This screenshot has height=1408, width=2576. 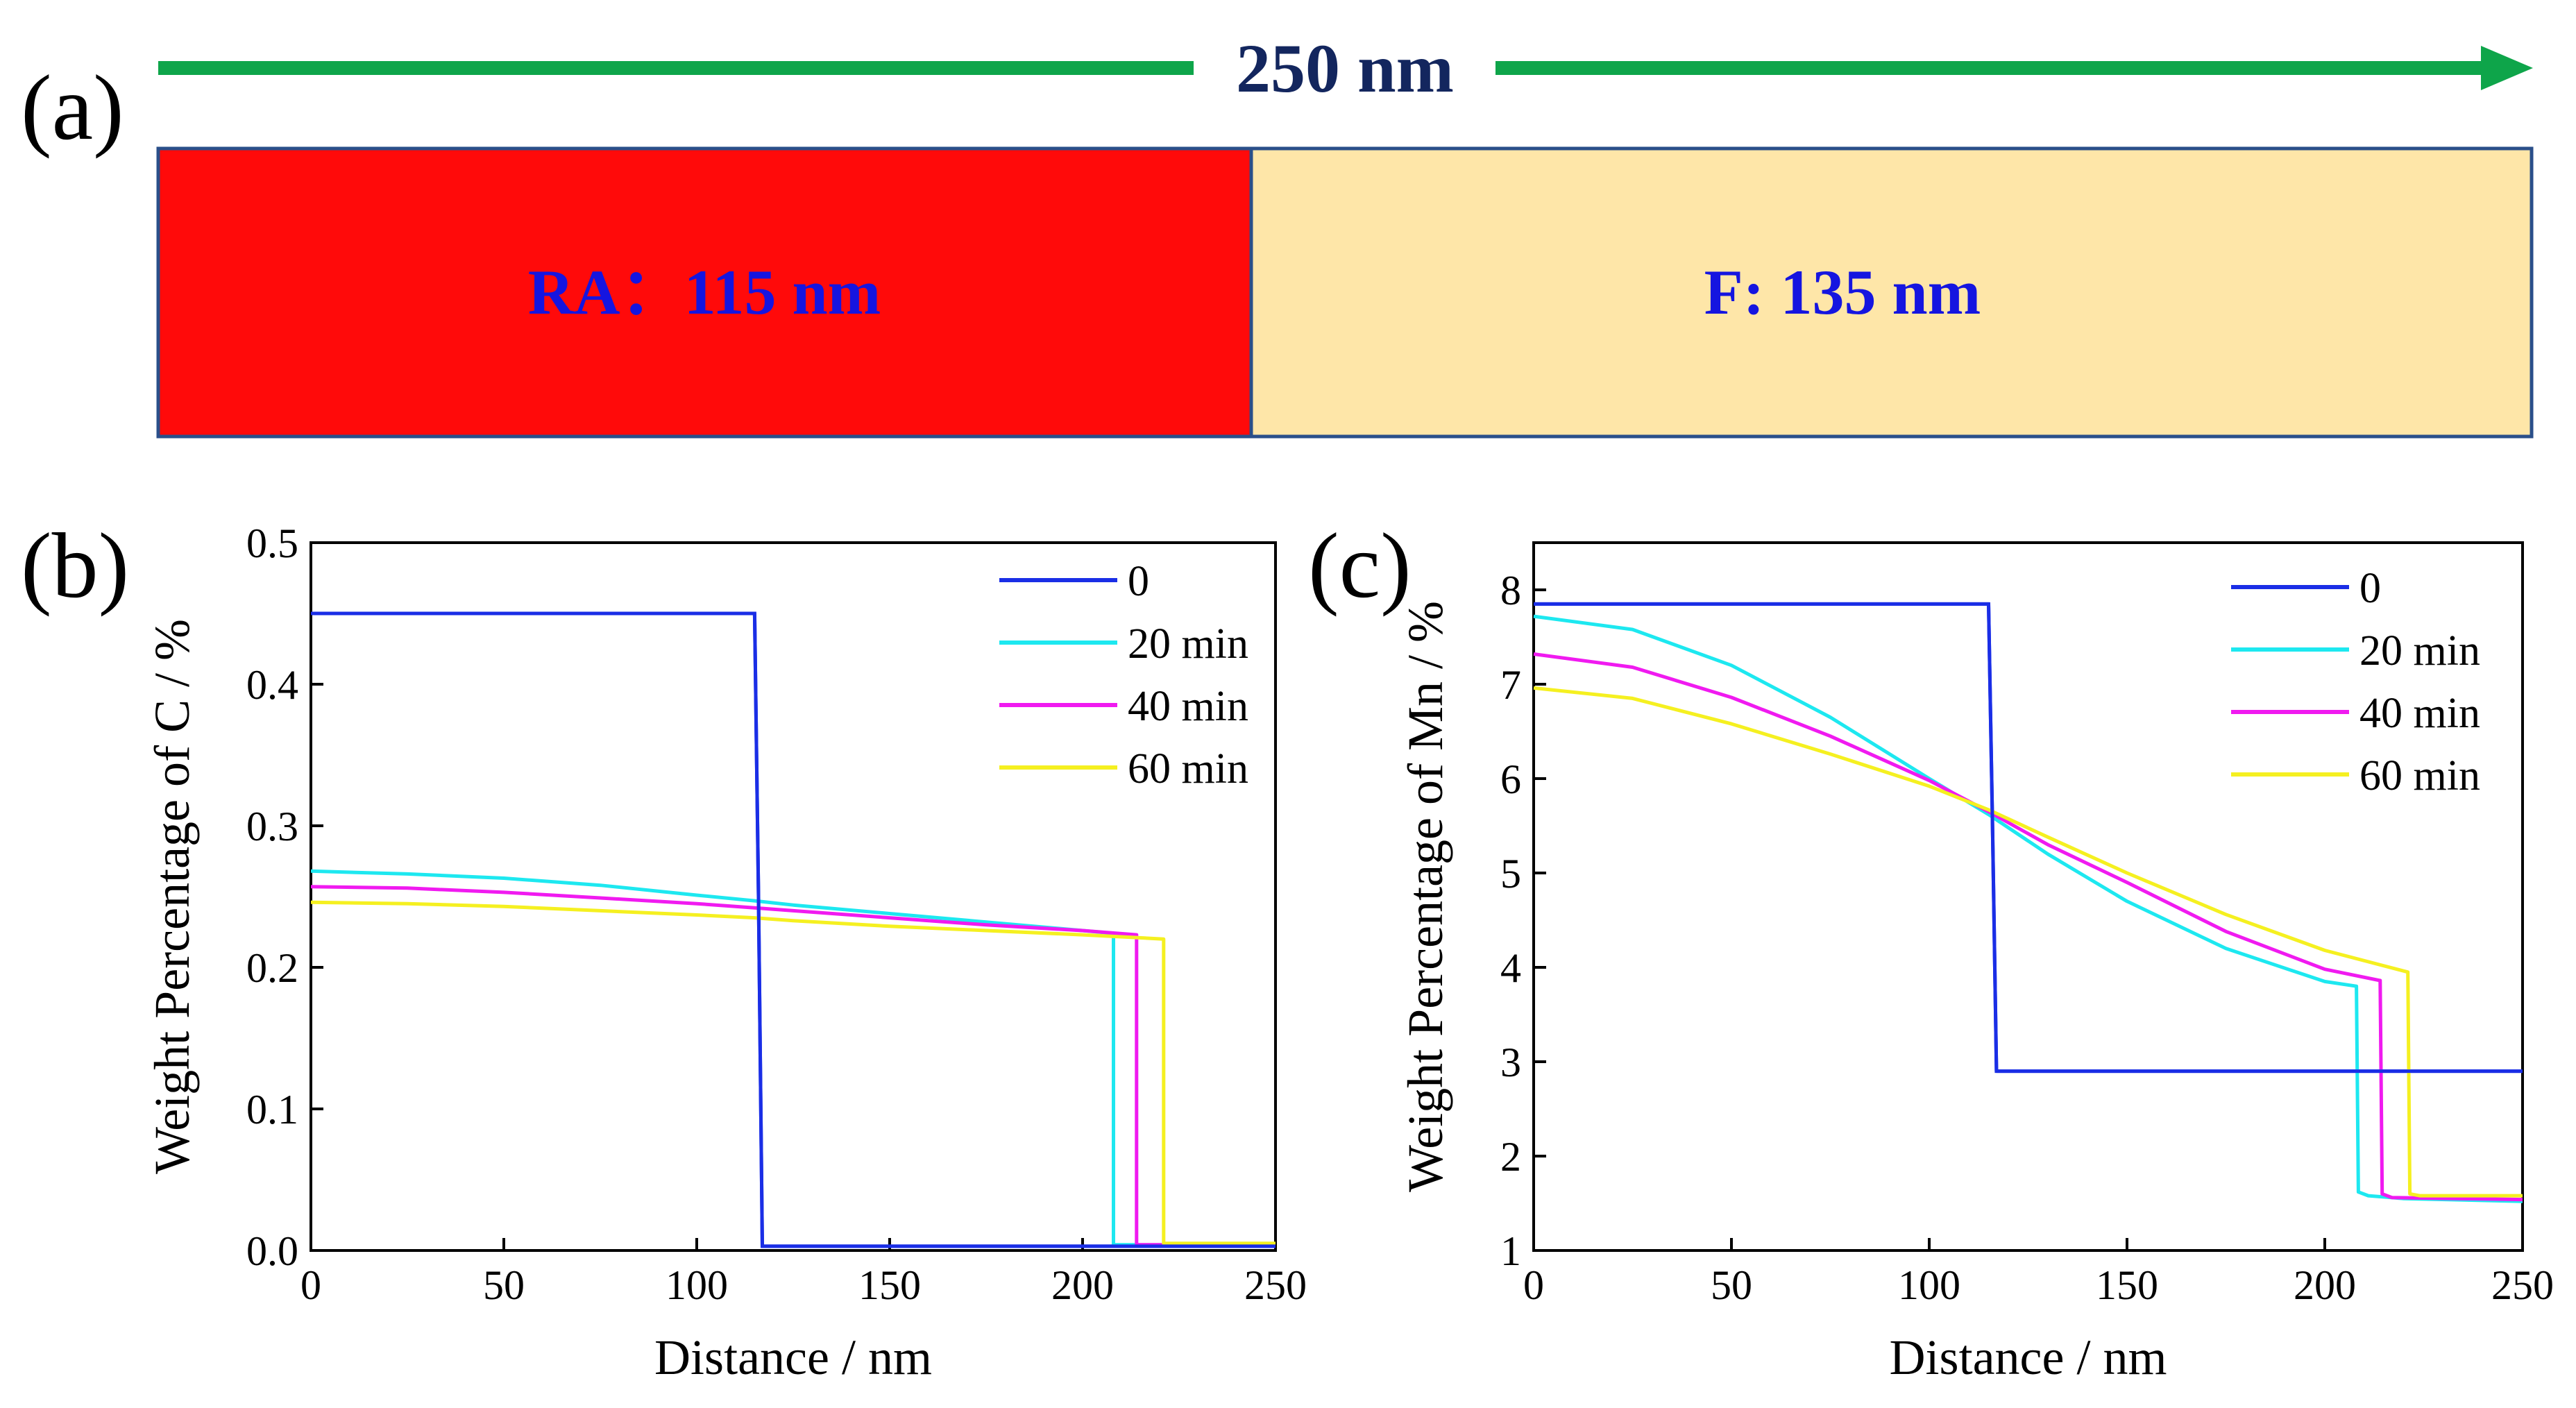 What do you see at coordinates (1425, 896) in the screenshot?
I see `y-axis-label: Weight Percentage of Mn / %` at bounding box center [1425, 896].